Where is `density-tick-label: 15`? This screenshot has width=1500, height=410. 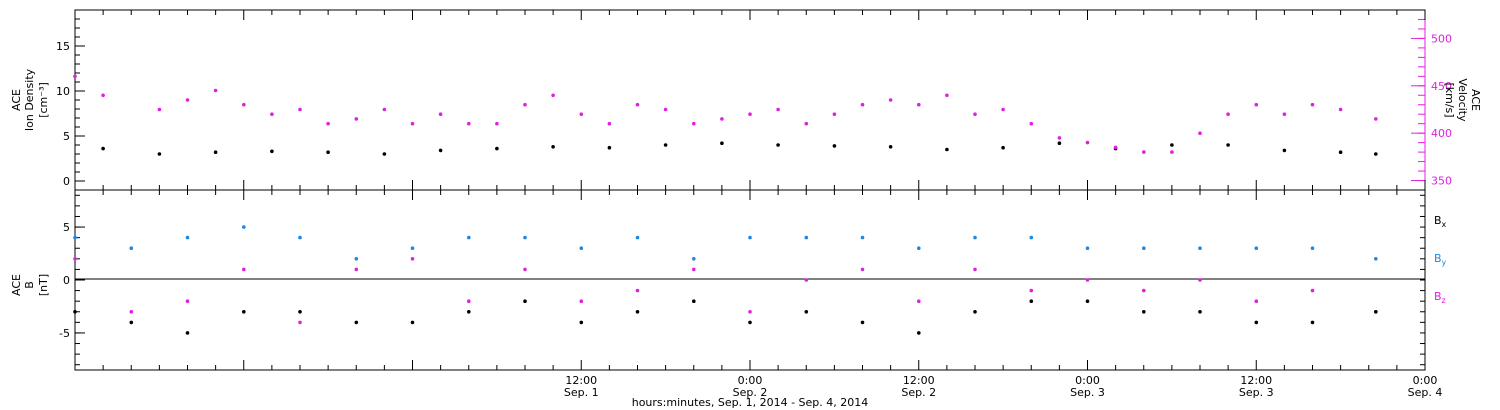 density-tick-label: 15 is located at coordinates (63, 46).